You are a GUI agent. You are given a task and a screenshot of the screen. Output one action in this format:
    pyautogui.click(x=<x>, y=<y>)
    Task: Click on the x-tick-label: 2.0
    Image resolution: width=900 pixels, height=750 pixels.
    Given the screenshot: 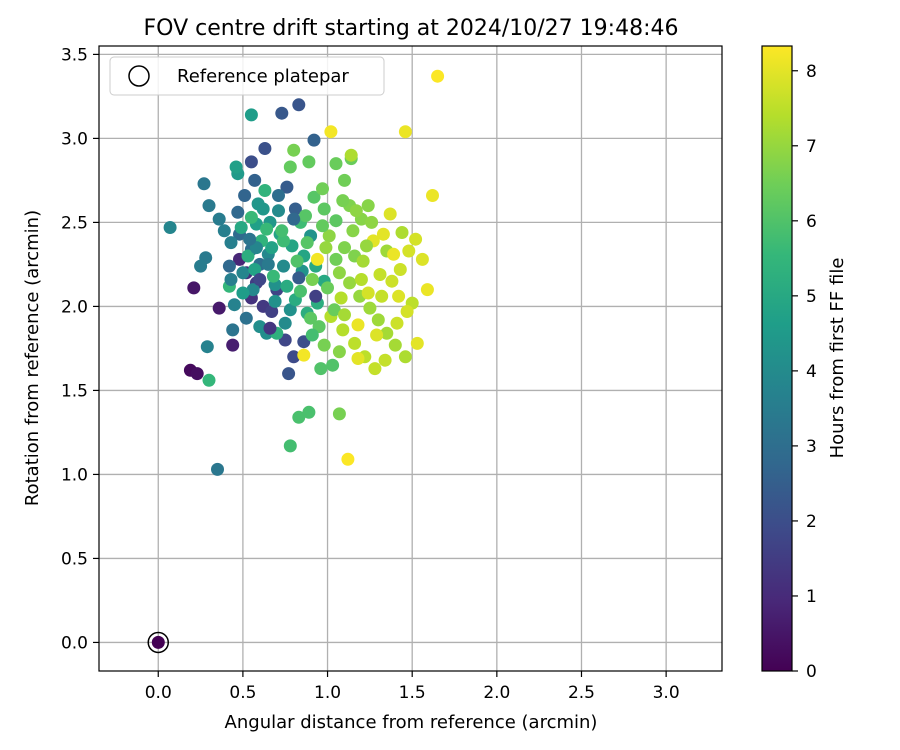 What is the action you would take?
    pyautogui.click(x=496, y=693)
    